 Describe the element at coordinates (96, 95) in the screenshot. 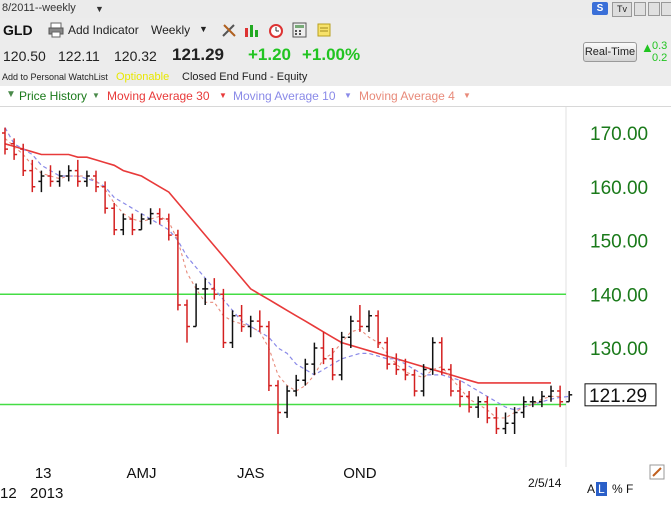

I see `price-history-dropdown-icon: ▼` at that location.